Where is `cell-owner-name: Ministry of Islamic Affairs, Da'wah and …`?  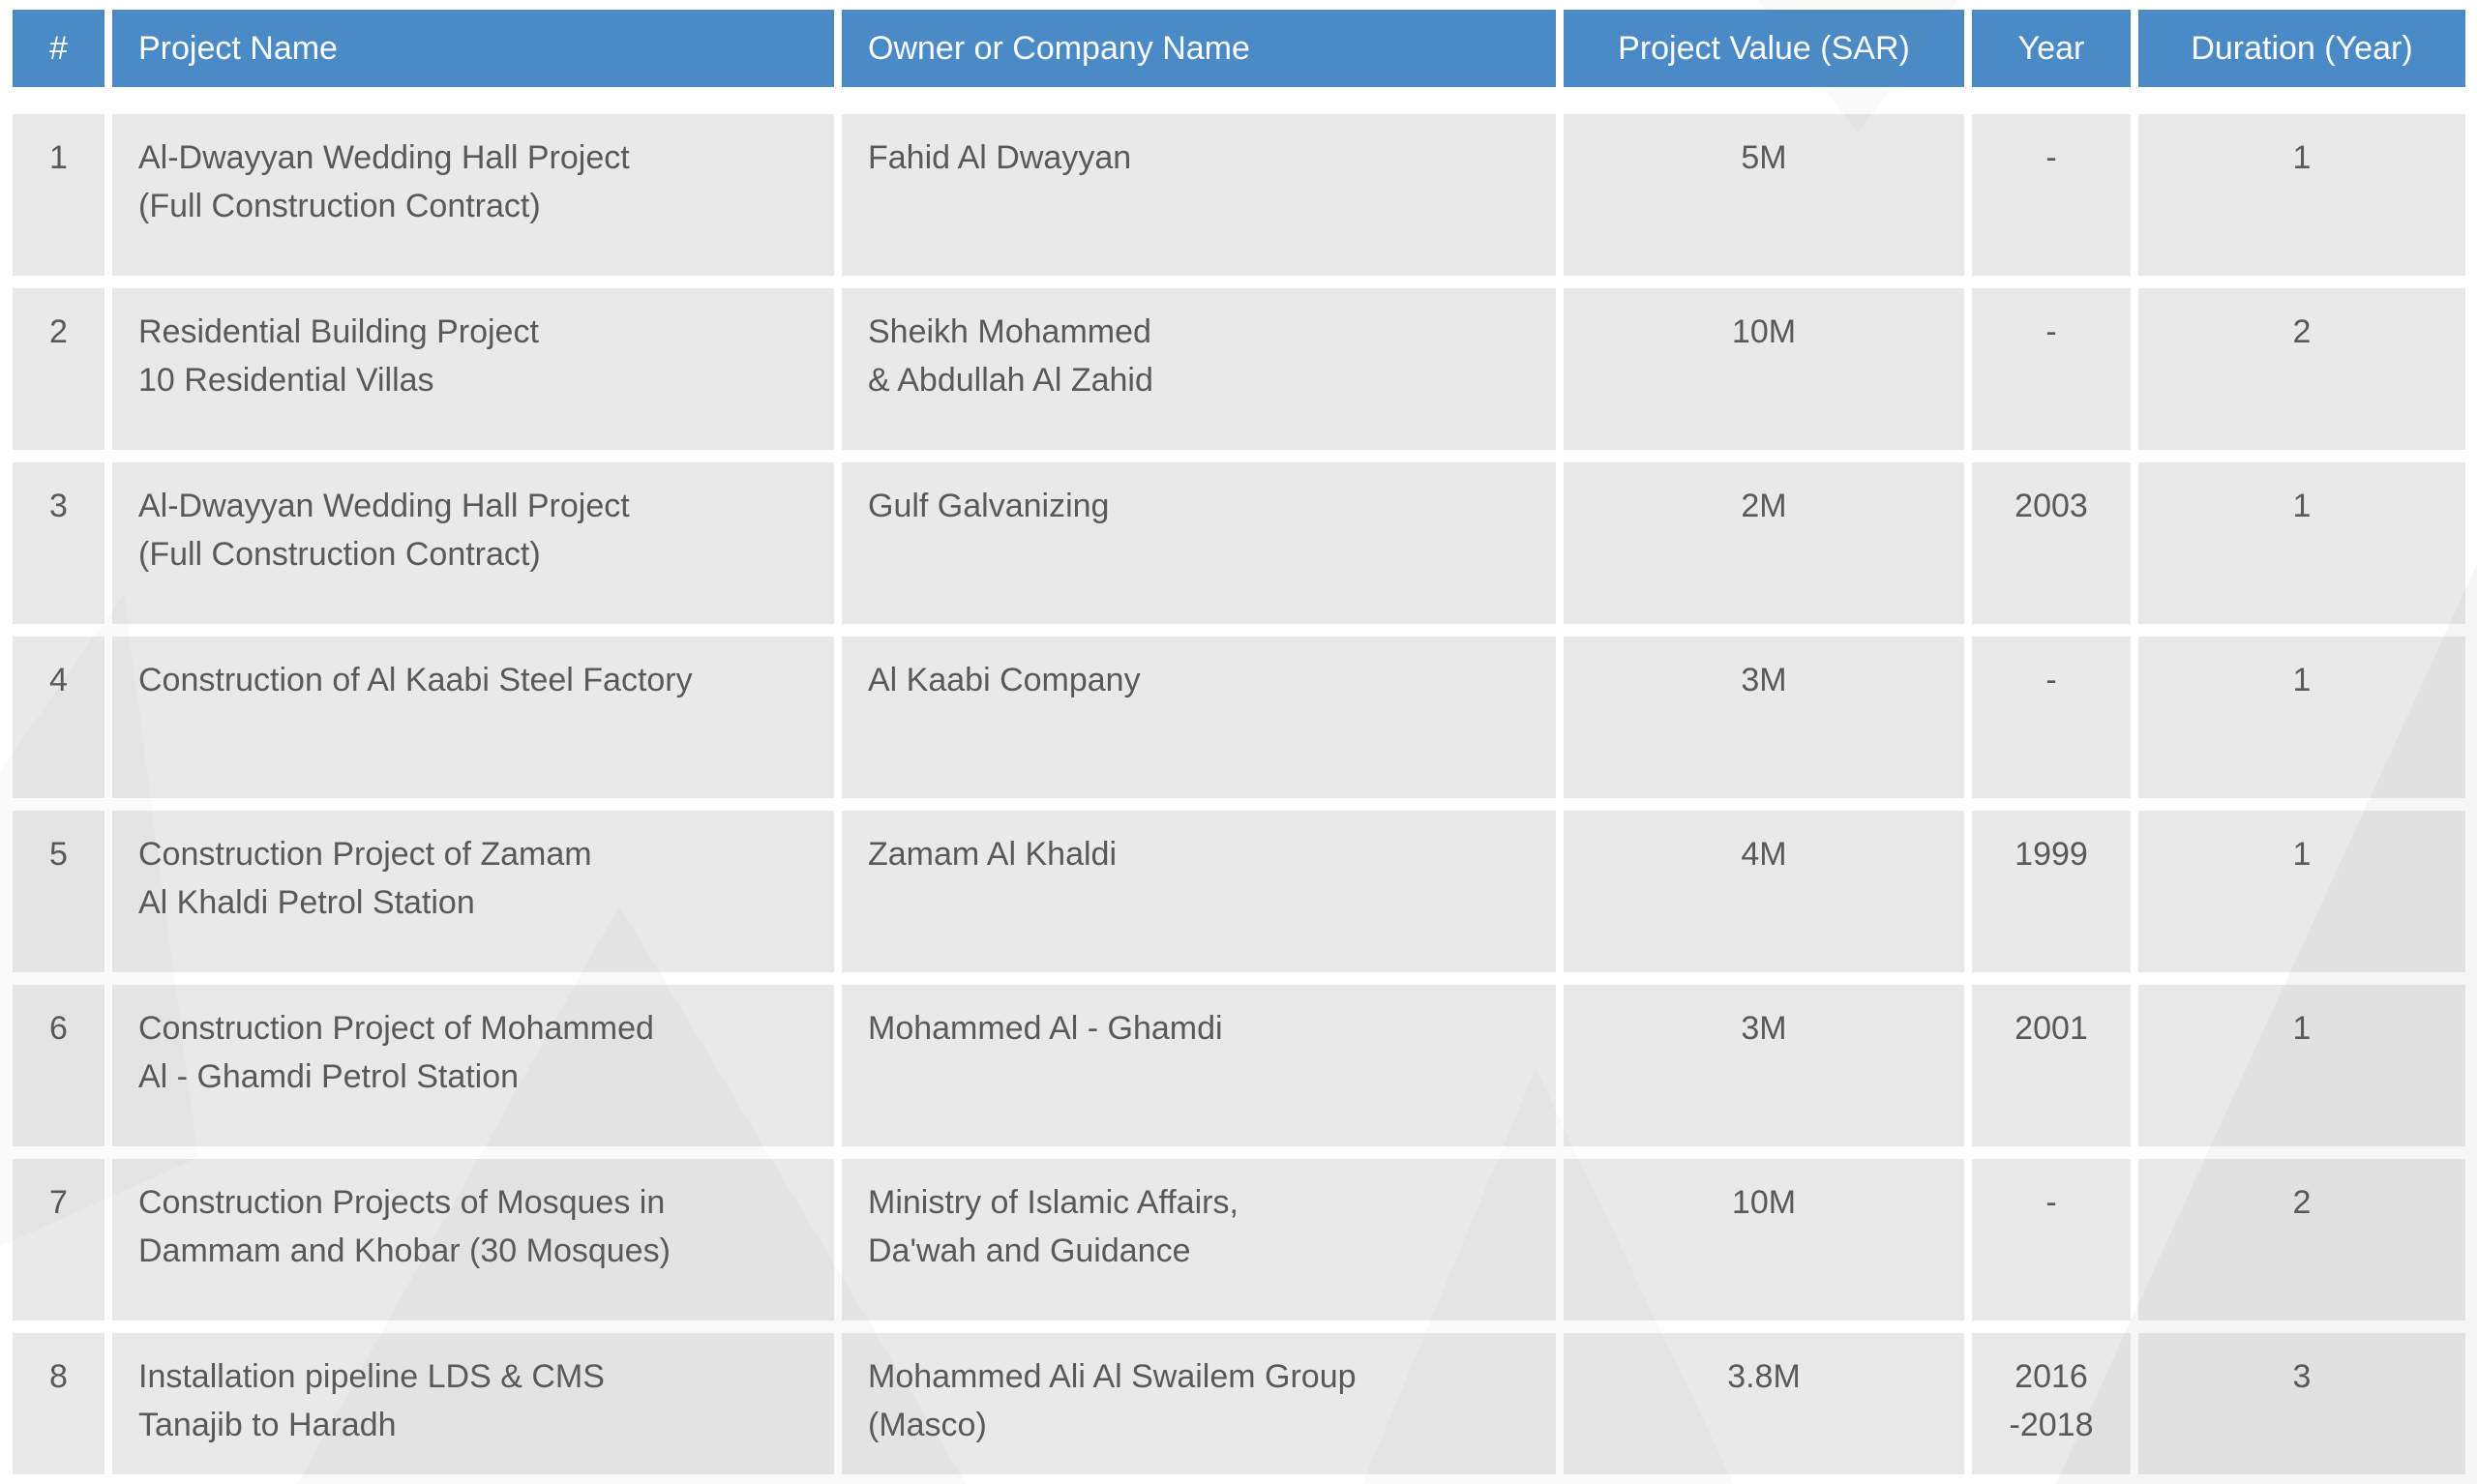
cell-owner-name: Ministry of Islamic Affairs, Da'wah and … is located at coordinates (1199, 1240).